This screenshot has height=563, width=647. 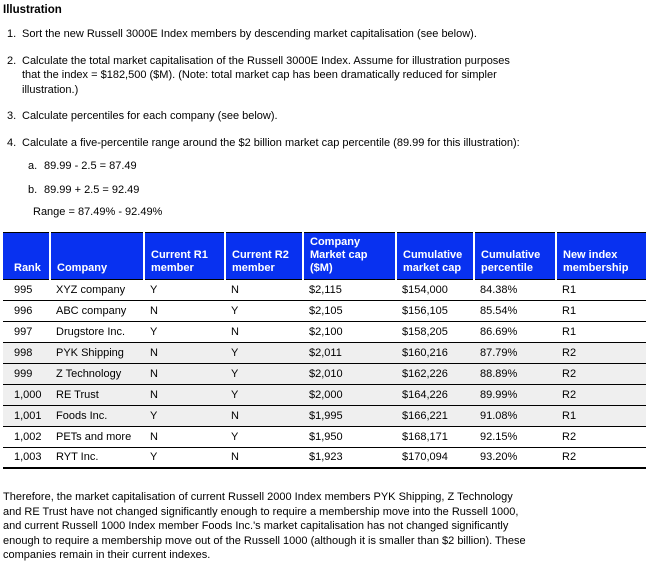 What do you see at coordinates (435, 311) in the screenshot?
I see `table-cell: $156,105` at bounding box center [435, 311].